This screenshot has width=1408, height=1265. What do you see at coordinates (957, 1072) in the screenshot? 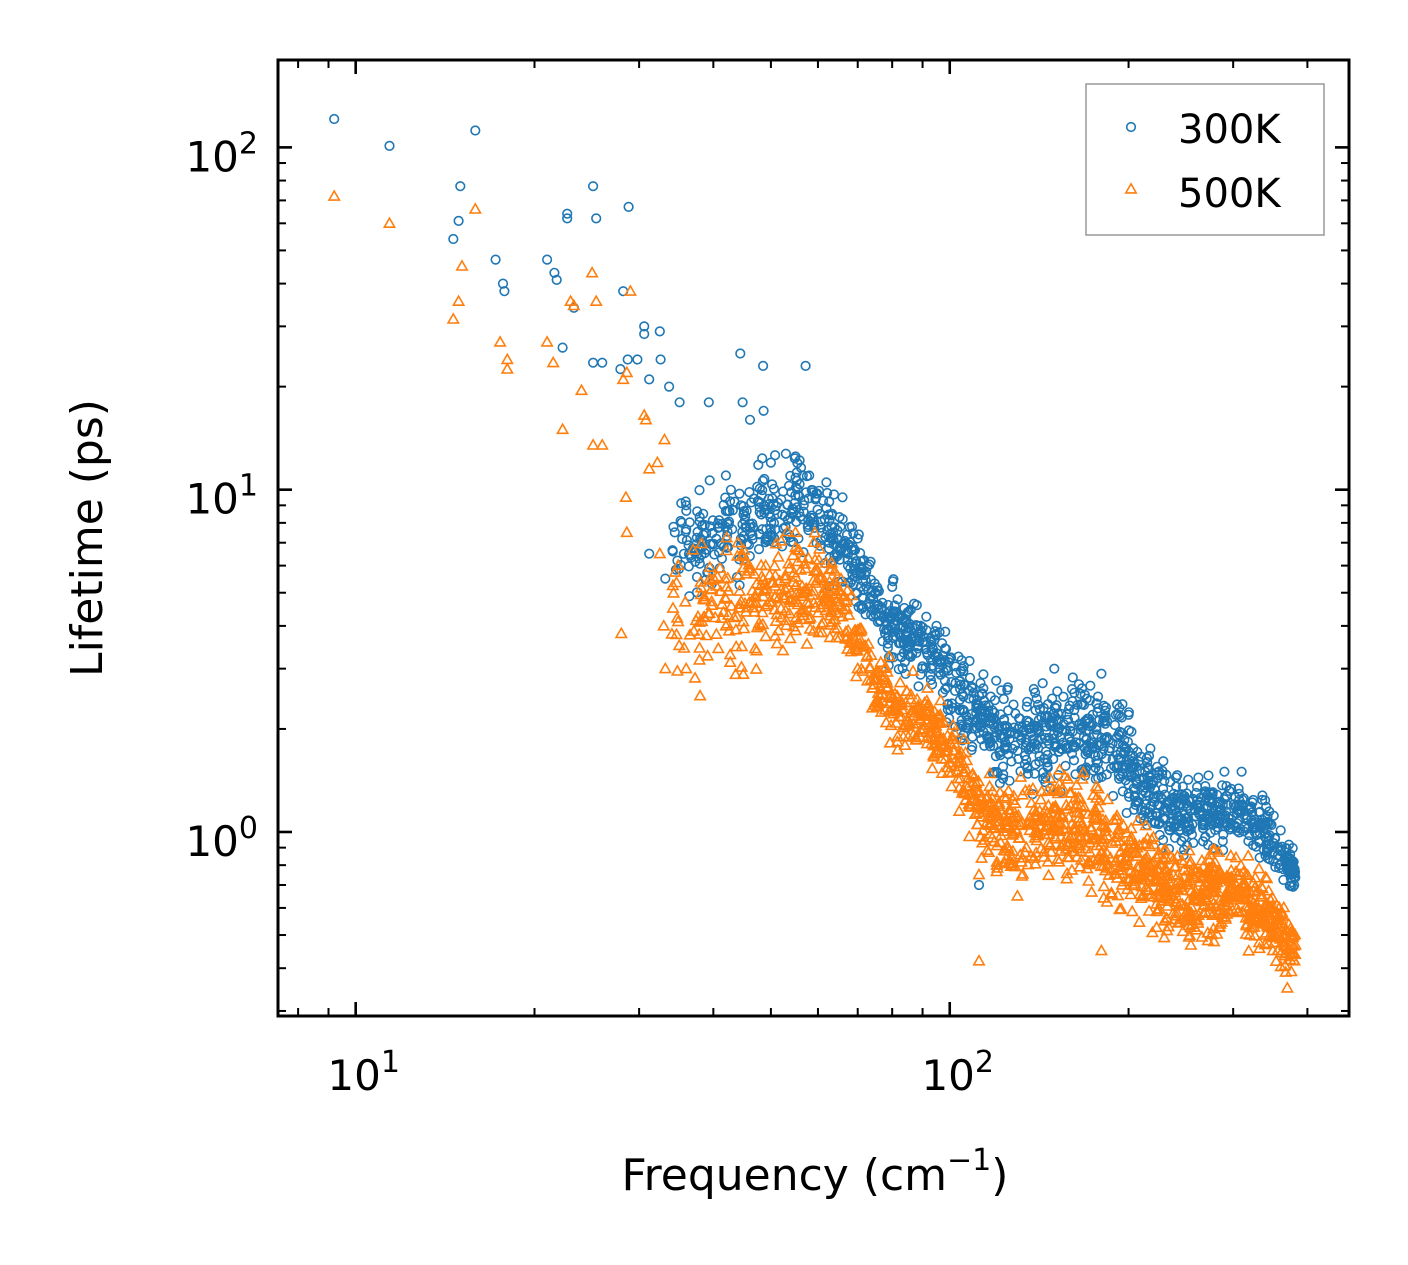
I see `x-tick-label: 102` at bounding box center [957, 1072].